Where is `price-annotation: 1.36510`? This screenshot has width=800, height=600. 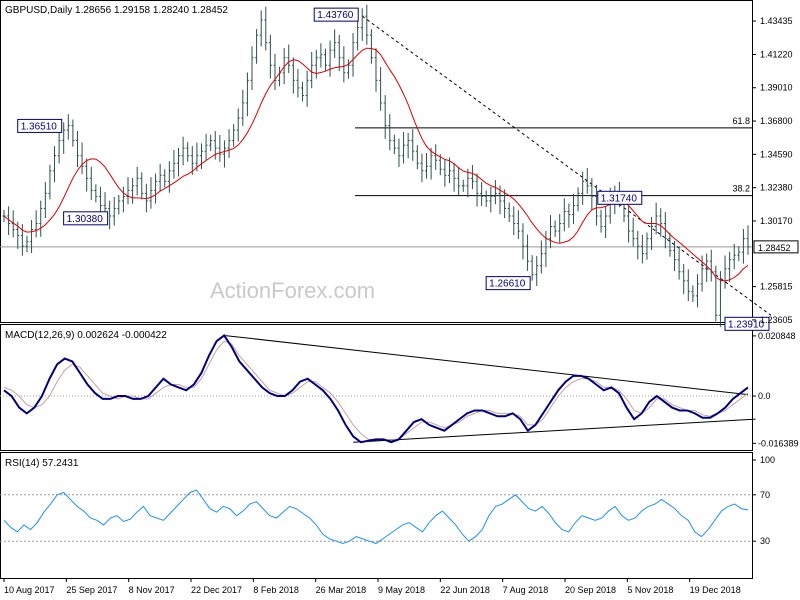 price-annotation: 1.36510 is located at coordinates (40, 125).